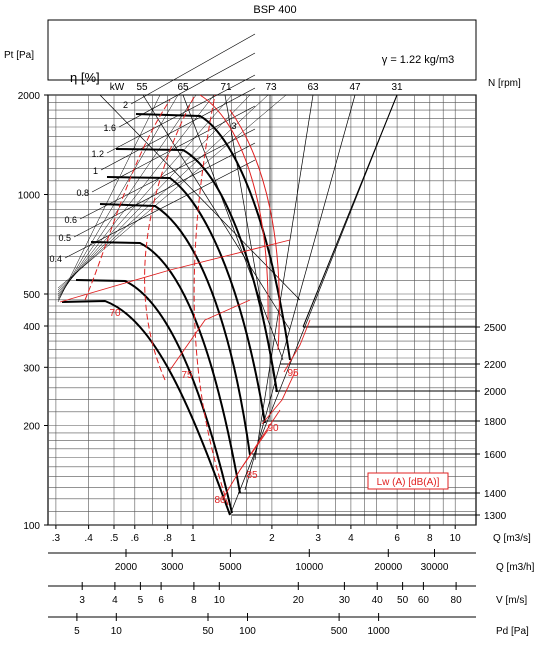  I want to click on efficiency-top-label: 73, so click(271, 87).